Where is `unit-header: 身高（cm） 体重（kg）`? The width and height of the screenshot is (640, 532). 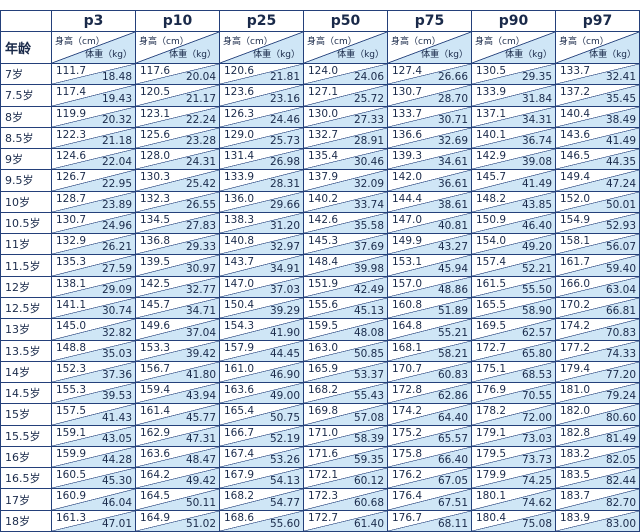 unit-header: 身高（cm） 体重（kg） is located at coordinates (262, 48).